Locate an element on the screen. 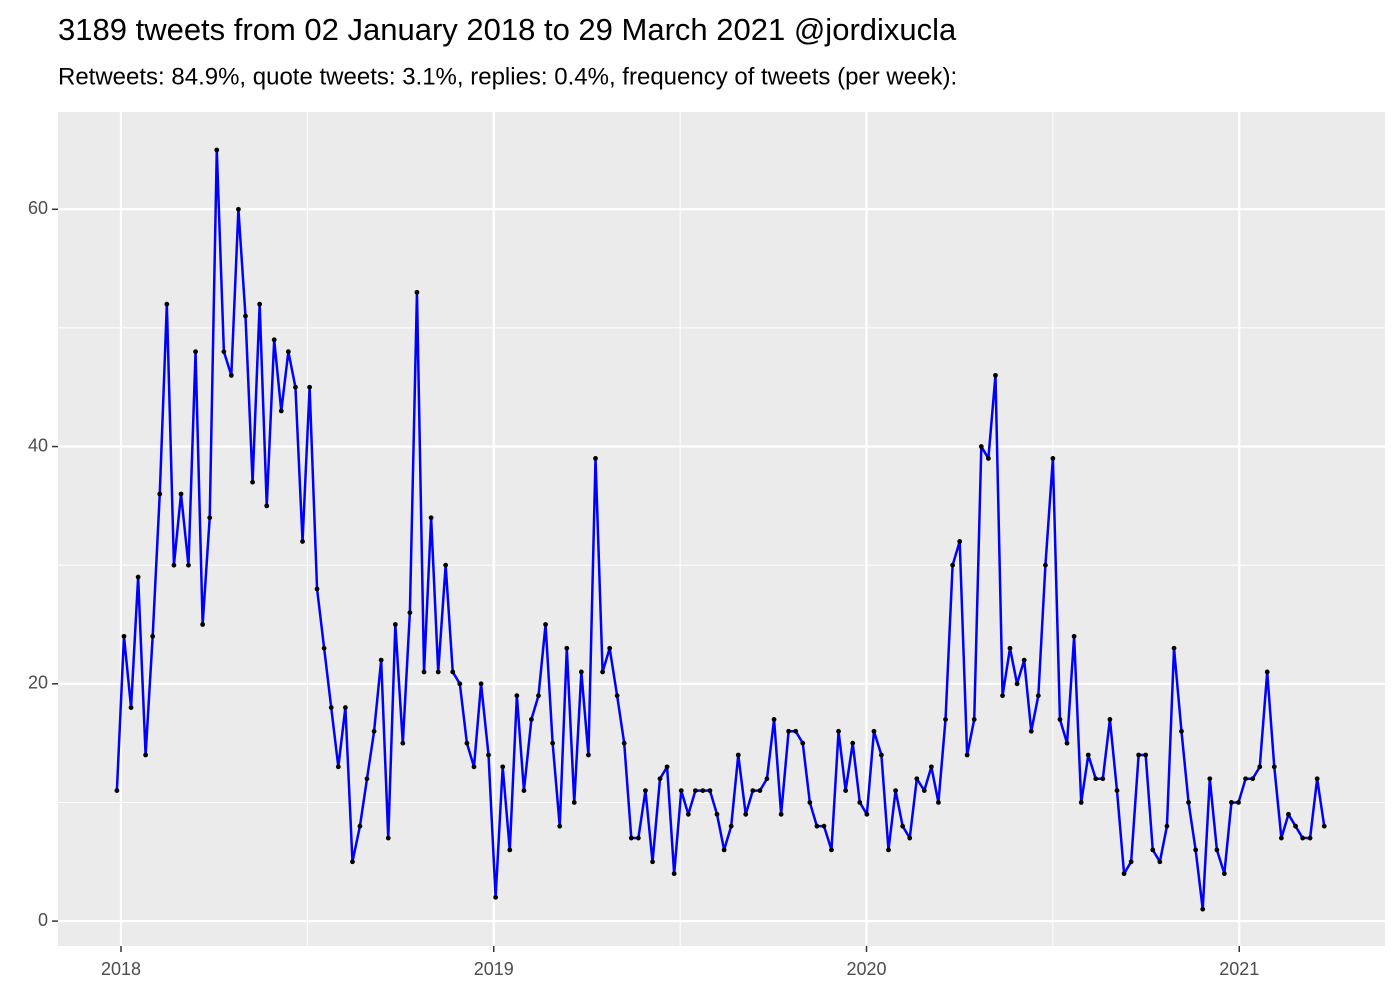 This screenshot has height=1005, width=1400. x-tick-label: 2018 is located at coordinates (121, 969).